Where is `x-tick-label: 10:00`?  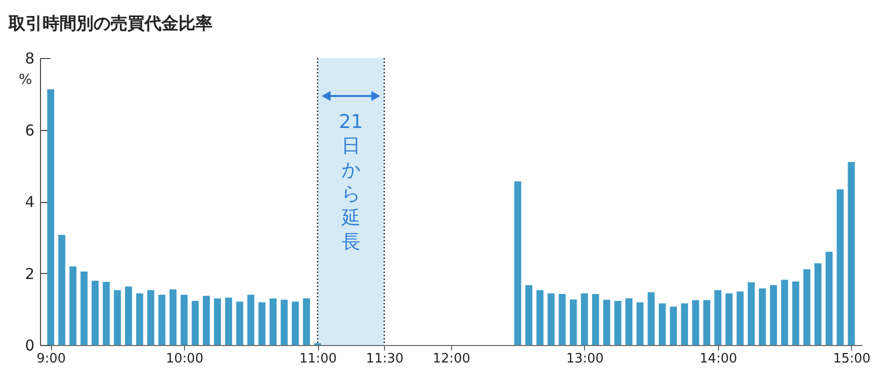
x-tick-label: 10:00 is located at coordinates (185, 359).